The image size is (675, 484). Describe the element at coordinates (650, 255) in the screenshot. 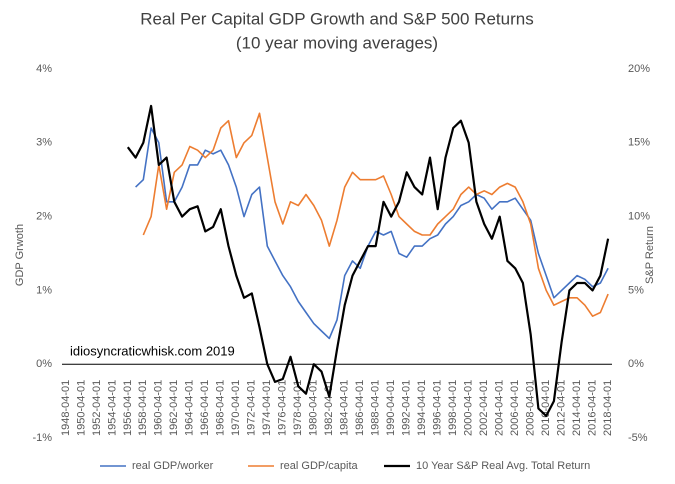

I see `y2-axis-label: S&P Return` at that location.